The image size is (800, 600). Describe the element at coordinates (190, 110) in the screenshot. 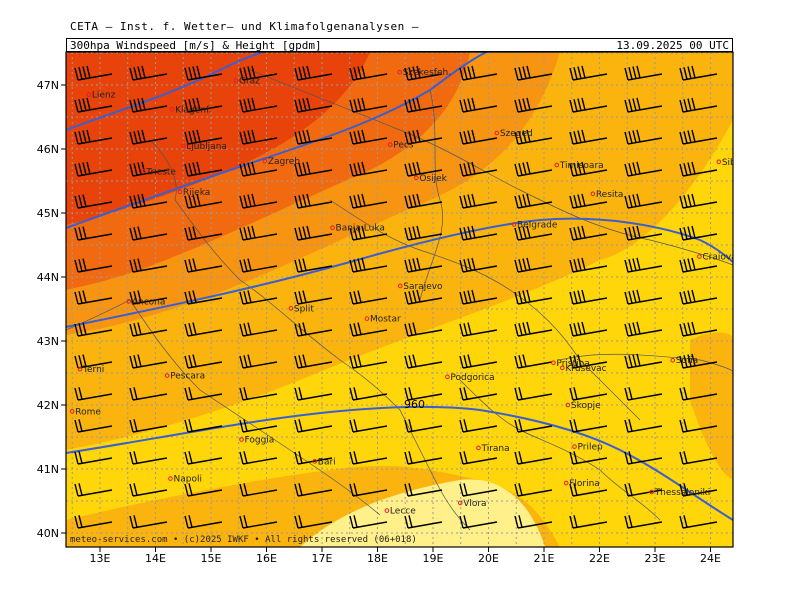

I see `city-marker: Klagenf.` at that location.